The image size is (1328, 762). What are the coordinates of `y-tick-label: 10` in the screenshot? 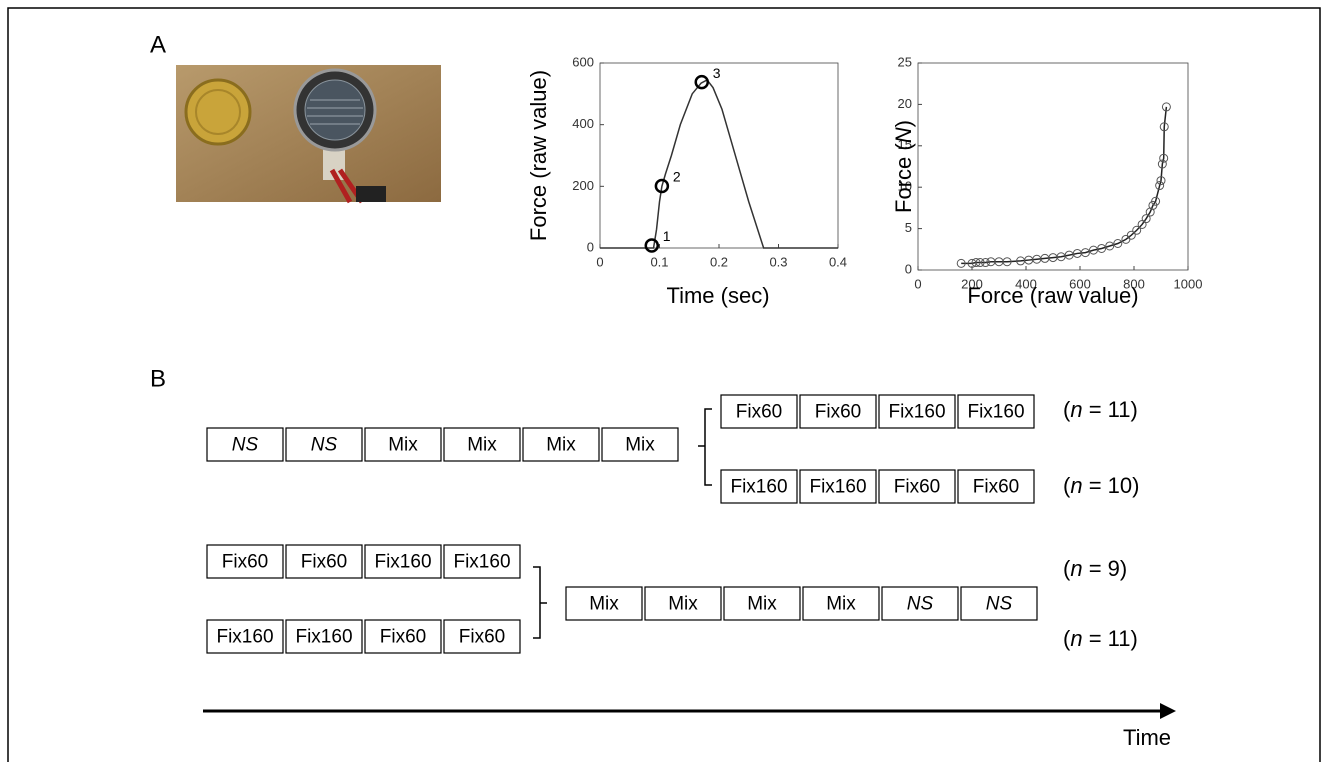 It's located at (905, 186).